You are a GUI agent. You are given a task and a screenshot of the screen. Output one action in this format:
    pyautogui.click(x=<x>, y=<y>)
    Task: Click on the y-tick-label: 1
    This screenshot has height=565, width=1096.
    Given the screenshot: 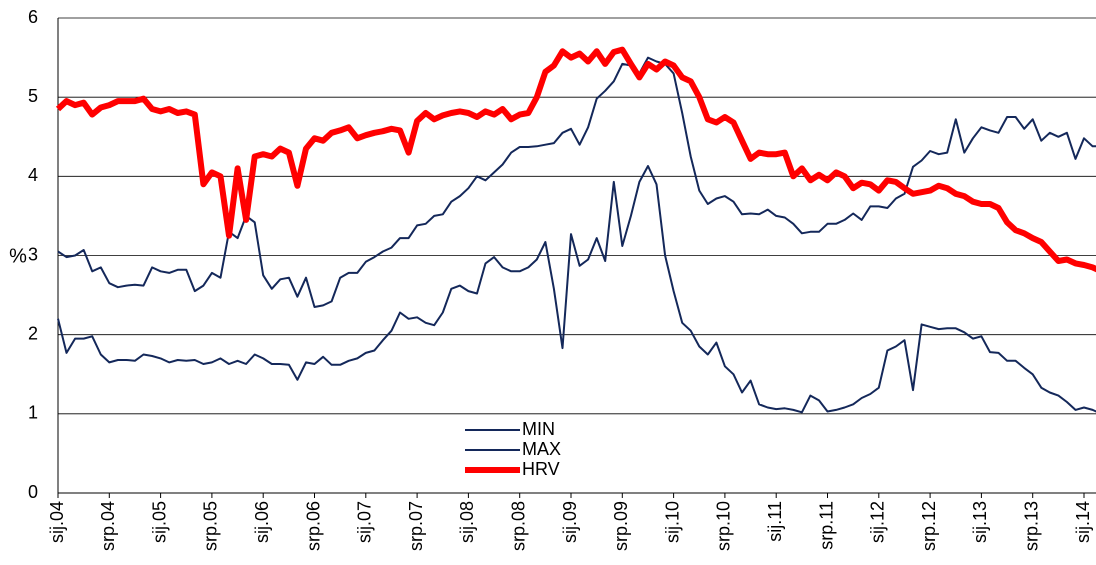 What is the action you would take?
    pyautogui.click(x=33, y=413)
    